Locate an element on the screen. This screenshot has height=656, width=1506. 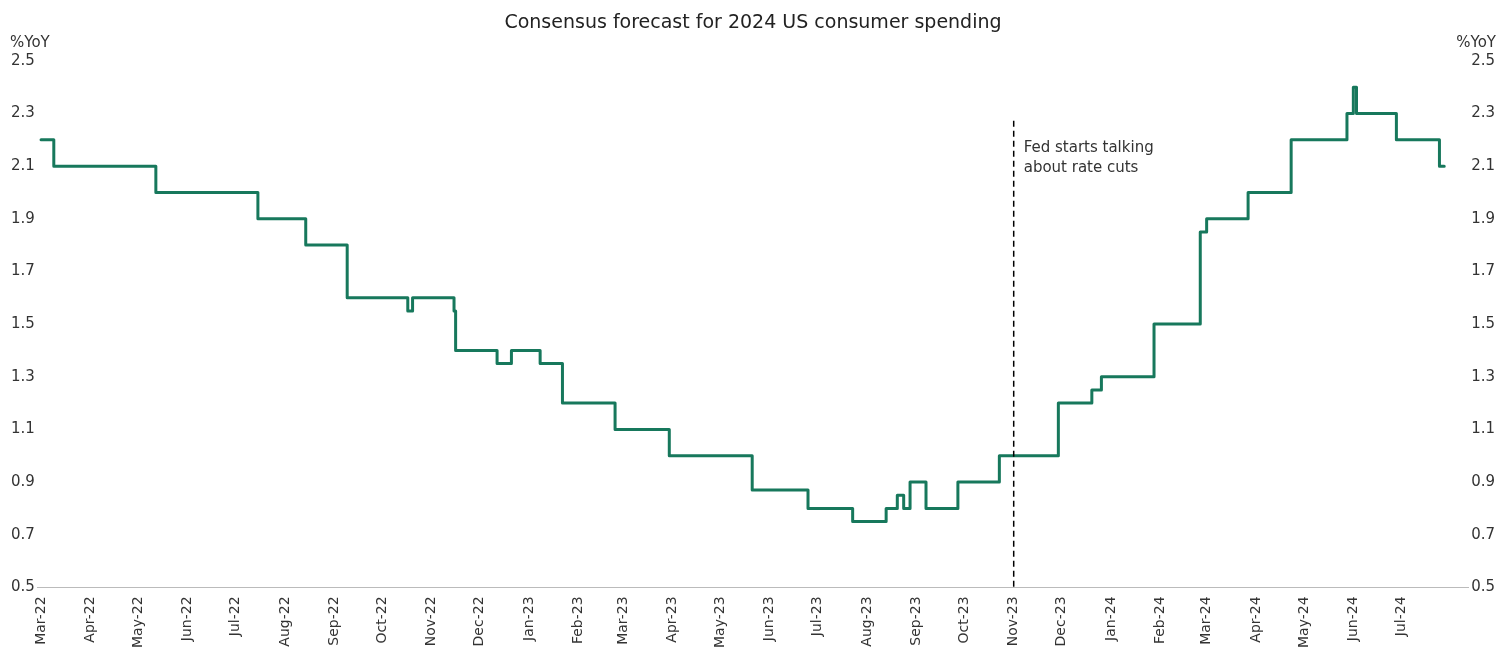
y-tick-label: 2.5 is located at coordinates (23, 59).